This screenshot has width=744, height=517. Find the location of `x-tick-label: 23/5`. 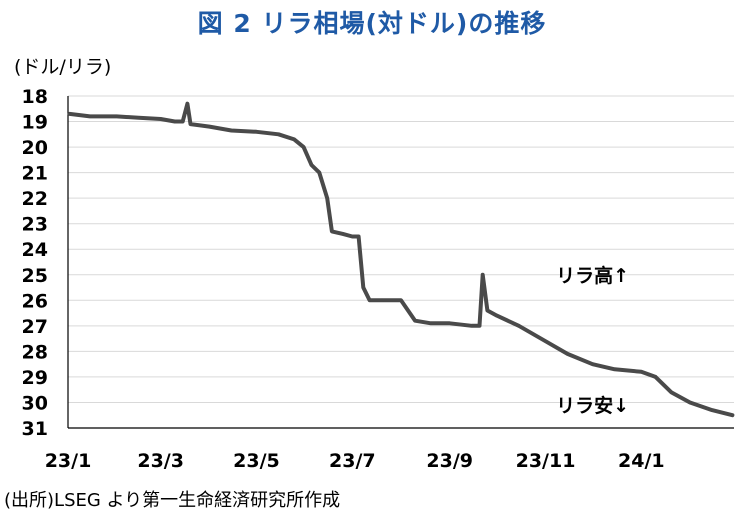

x-tick-label: 23/5 is located at coordinates (256, 461).